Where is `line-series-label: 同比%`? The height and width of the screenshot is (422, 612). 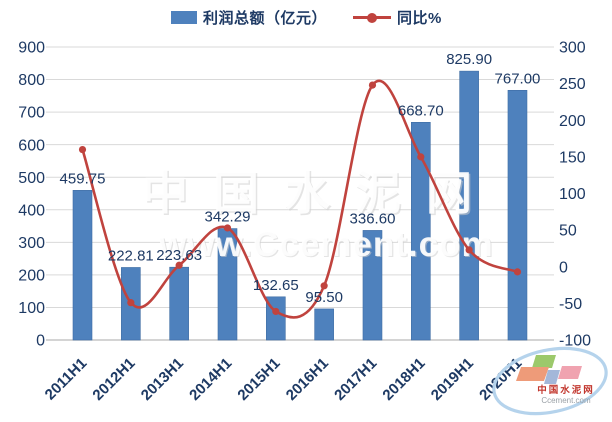 line-series-label: 同比% is located at coordinates (419, 18).